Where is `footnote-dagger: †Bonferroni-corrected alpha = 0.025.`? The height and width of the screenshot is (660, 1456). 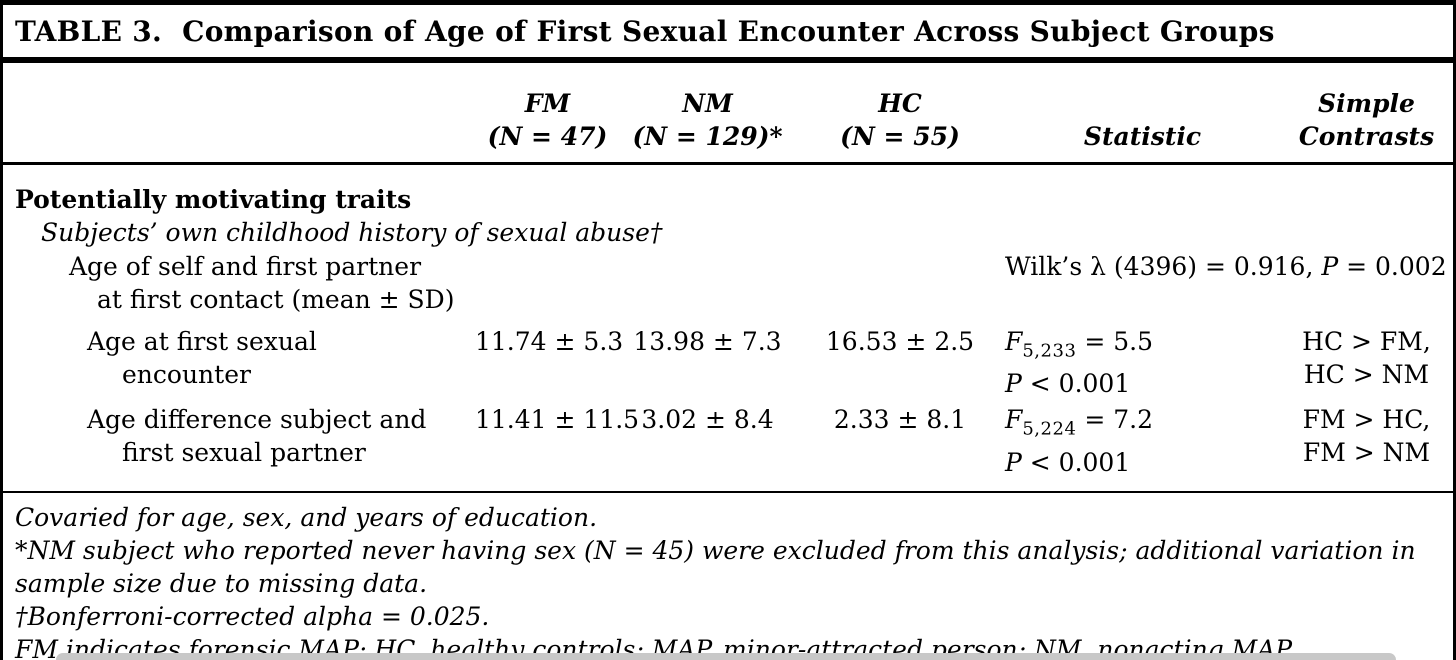
footnote-dagger: †Bonferroni-corrected alpha = 0.025. is located at coordinates (252, 616).